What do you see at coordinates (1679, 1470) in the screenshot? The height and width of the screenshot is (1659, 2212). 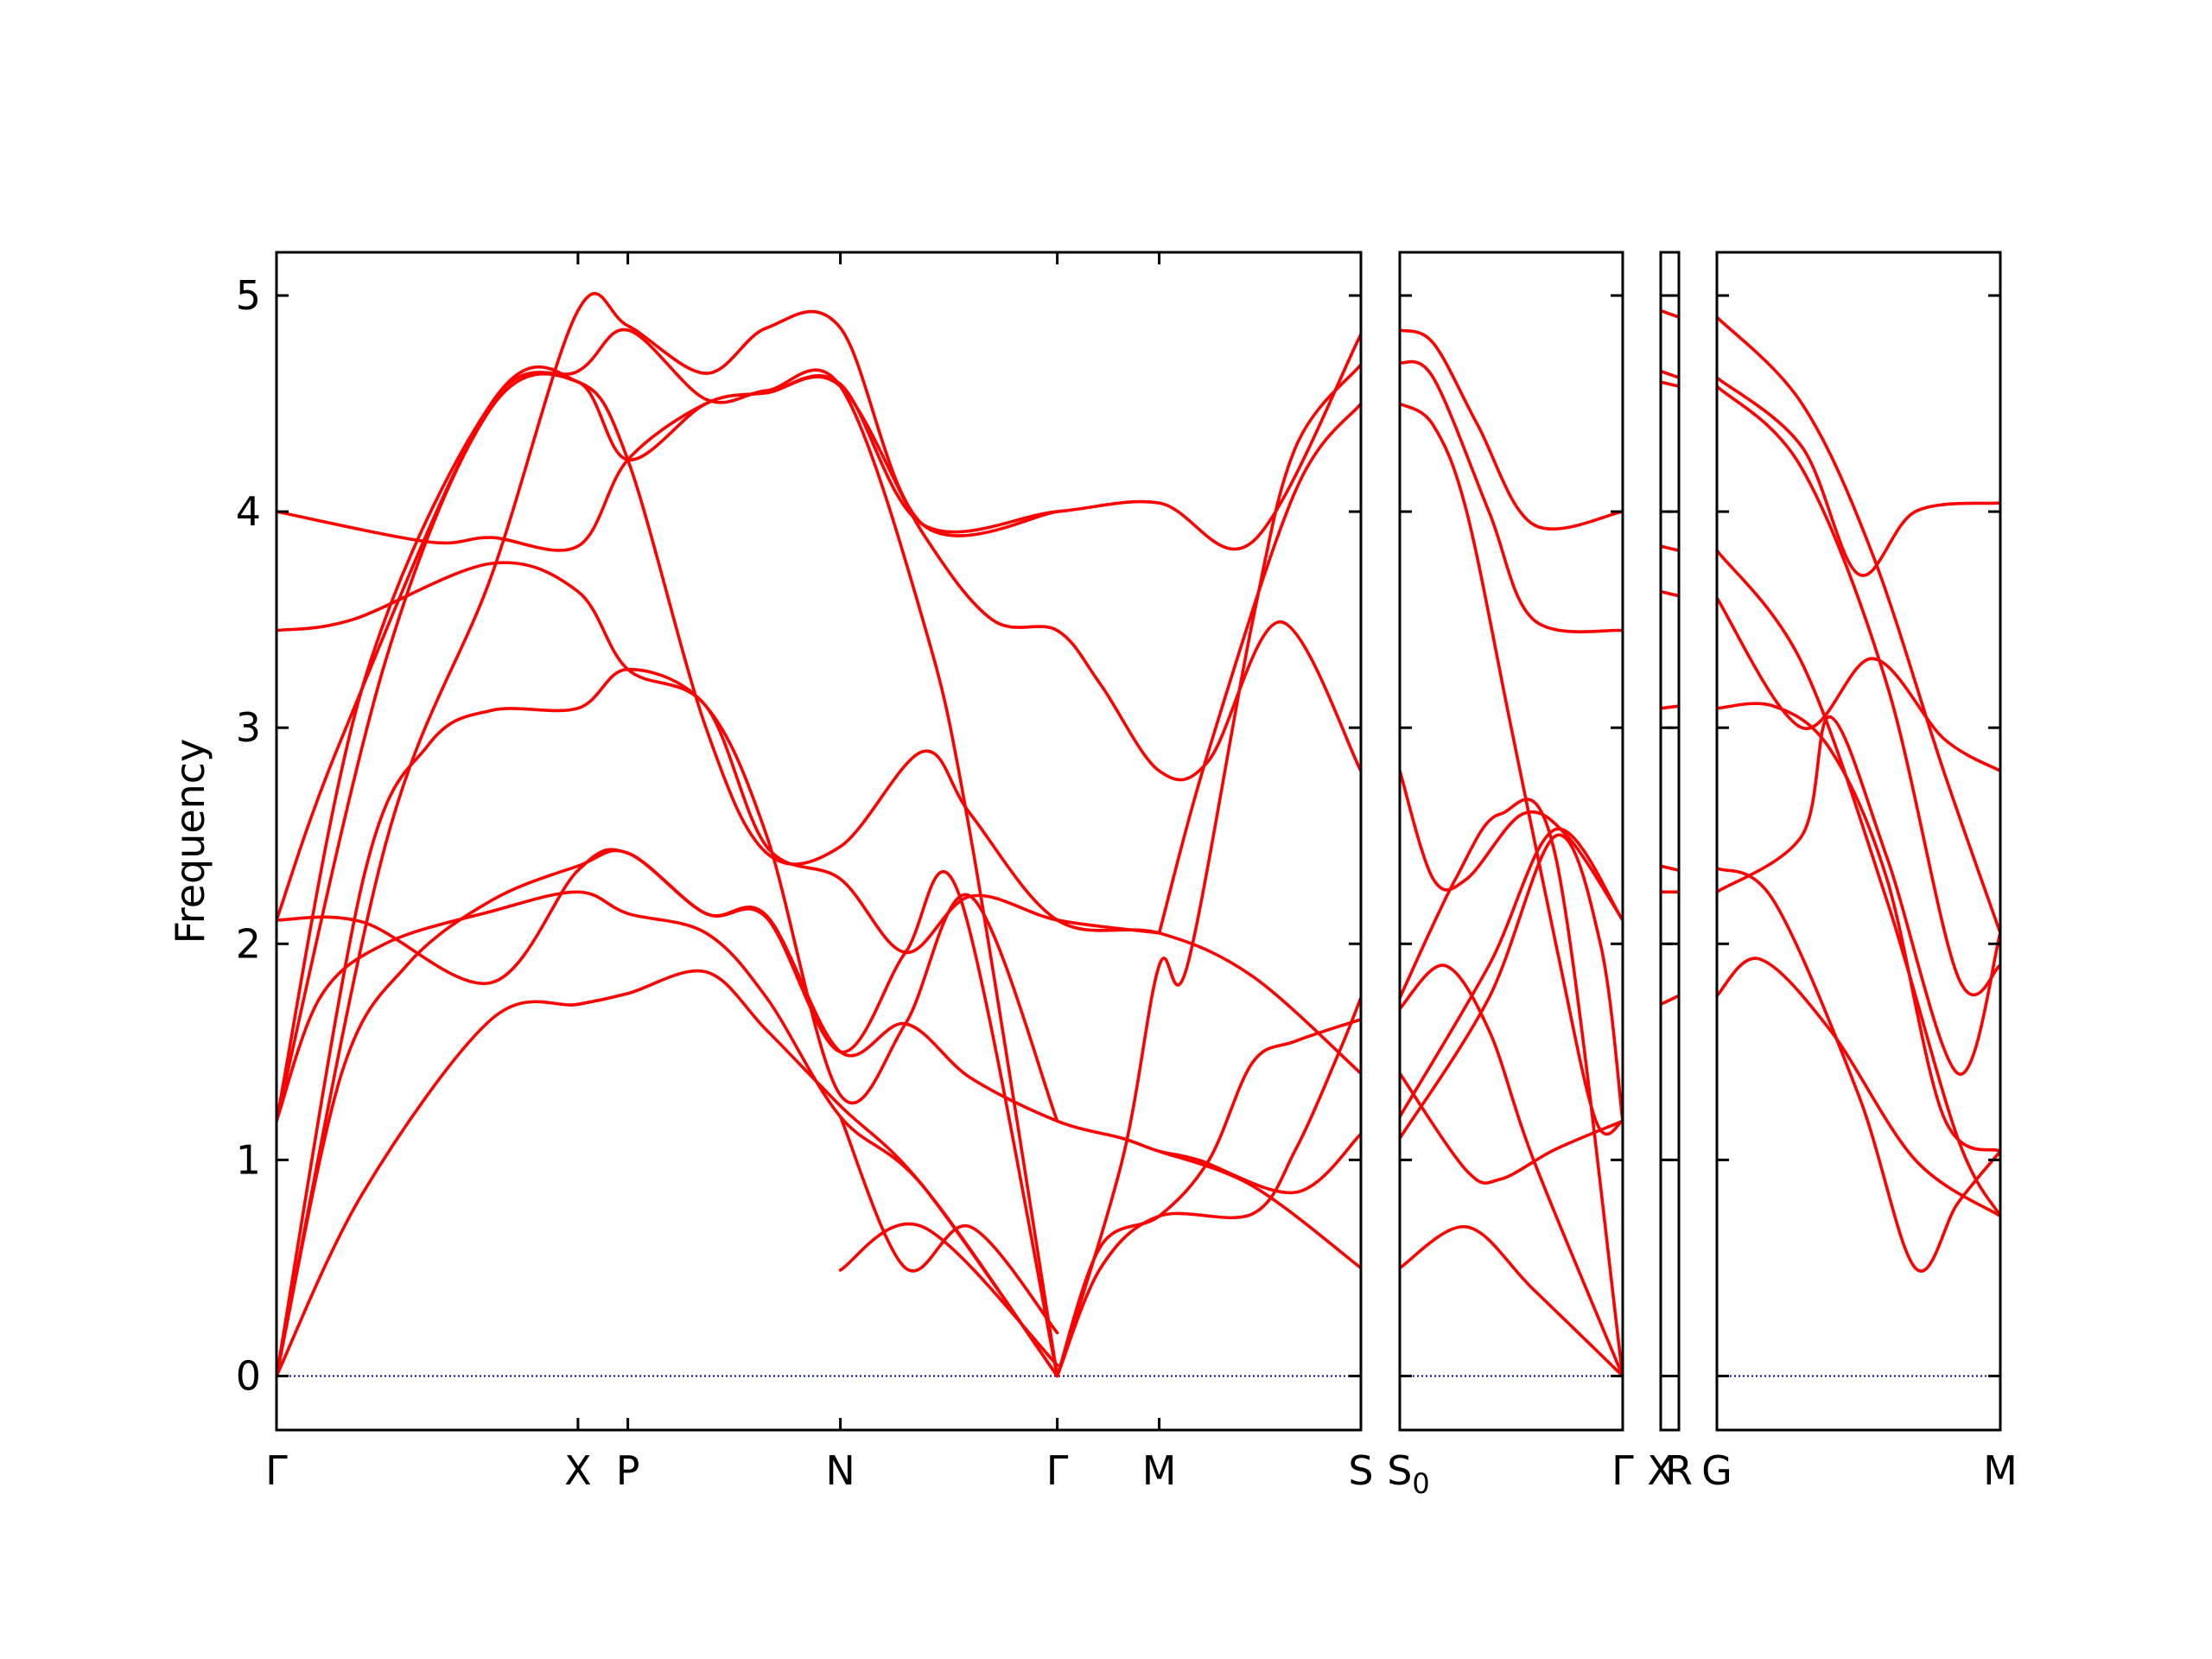 I see `x-tick-label: R` at bounding box center [1679, 1470].